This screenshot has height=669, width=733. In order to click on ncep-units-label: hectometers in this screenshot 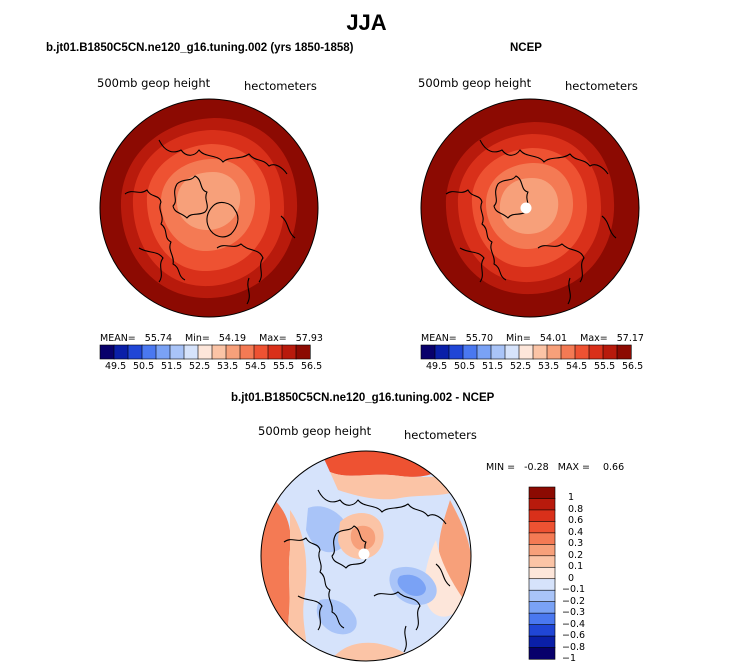, I will do `click(601, 86)`.